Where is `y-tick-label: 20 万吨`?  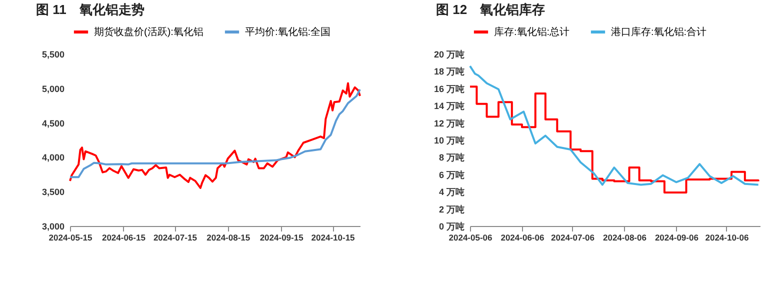 y-tick-label: 20 万吨 is located at coordinates (449, 55).